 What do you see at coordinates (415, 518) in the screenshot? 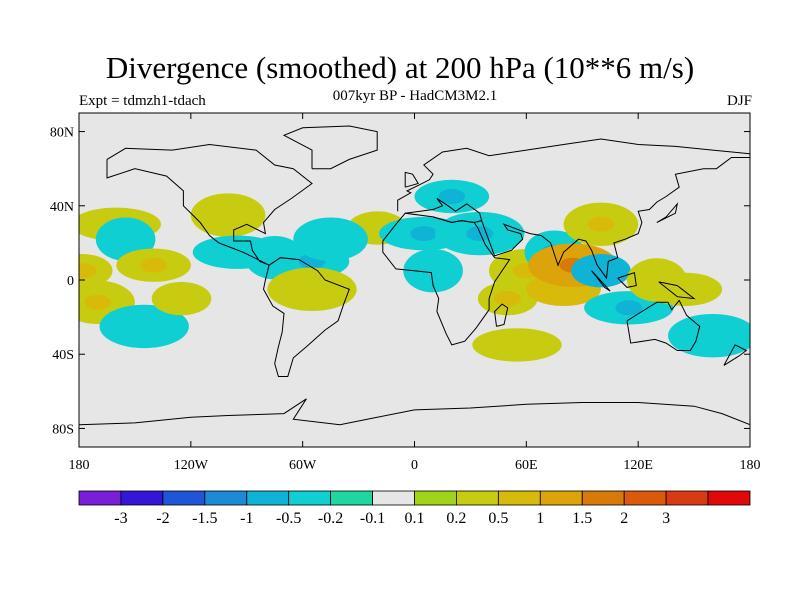
I see `colorbar-label: 0.1` at bounding box center [415, 518].